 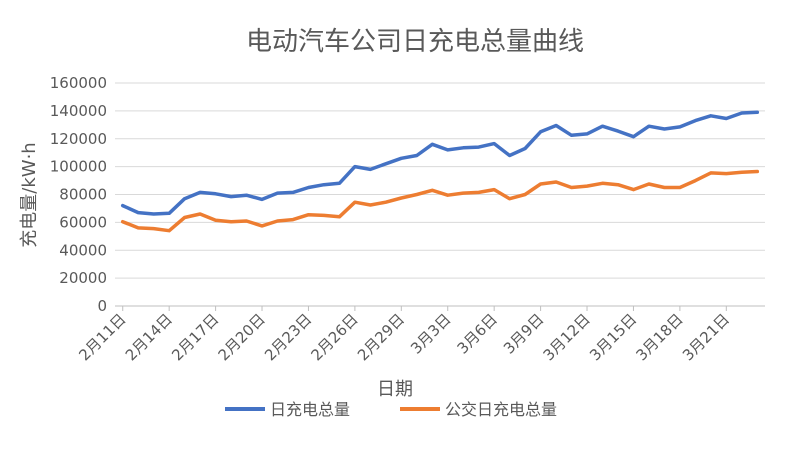 What do you see at coordinates (242, 337) in the screenshot?
I see `x-tick-label: 2月20日` at bounding box center [242, 337].